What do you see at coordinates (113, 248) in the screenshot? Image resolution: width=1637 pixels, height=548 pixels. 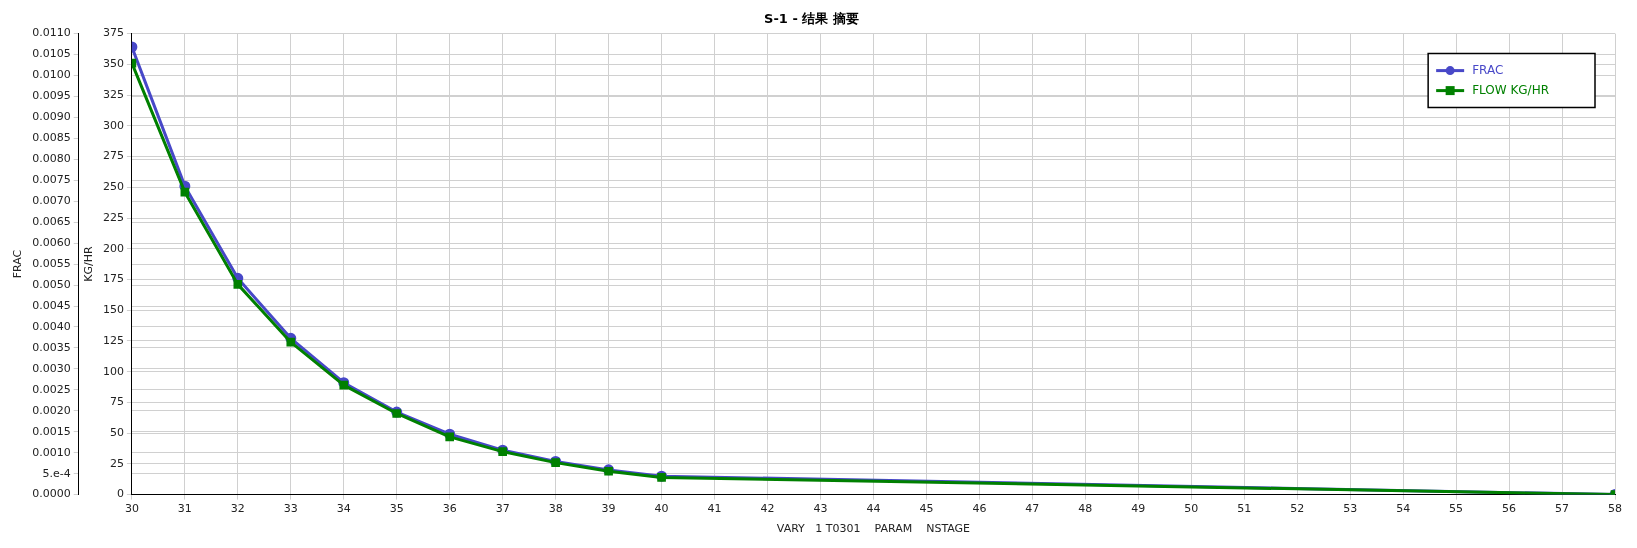 I see `y-tick-label: 200` at bounding box center [113, 248].